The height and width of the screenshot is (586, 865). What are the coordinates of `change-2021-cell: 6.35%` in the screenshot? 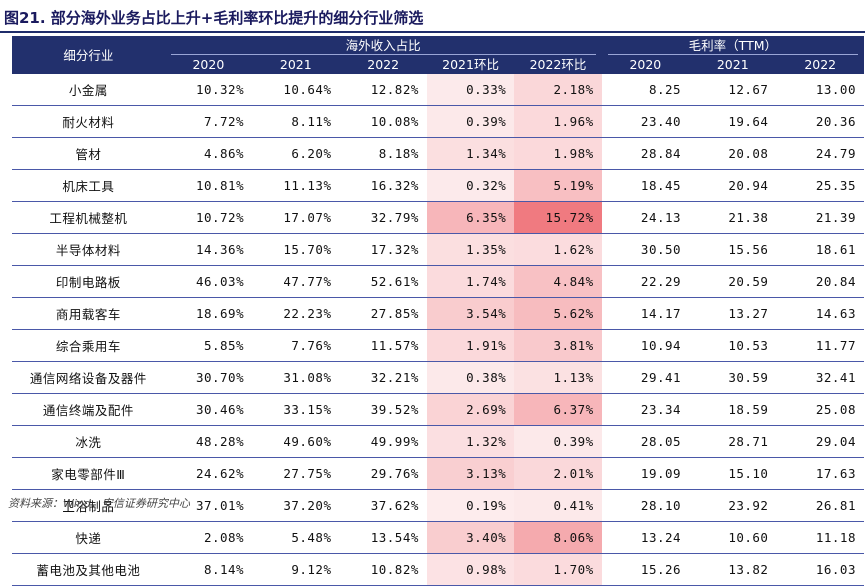 It's located at (470, 218).